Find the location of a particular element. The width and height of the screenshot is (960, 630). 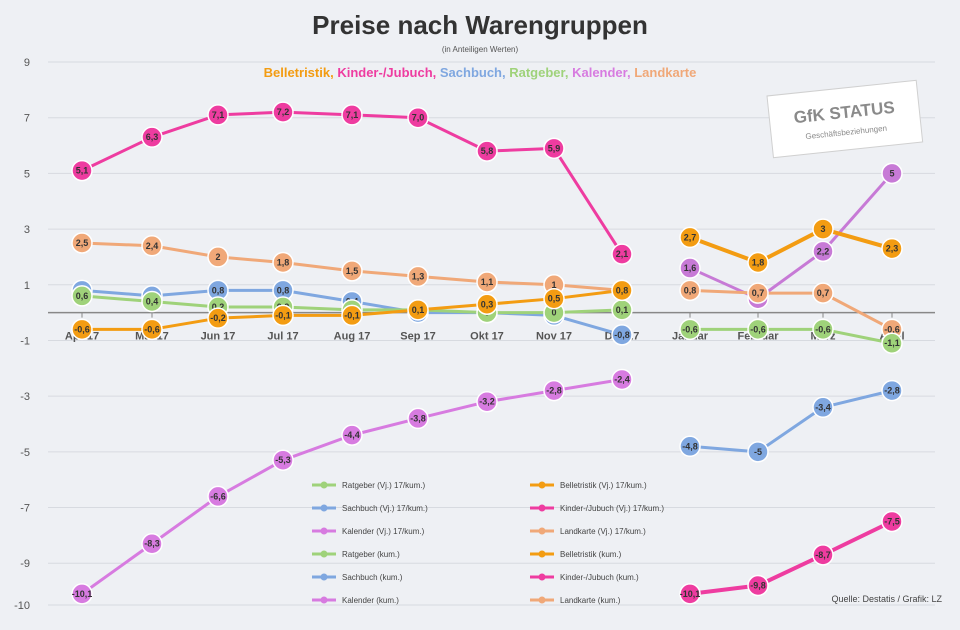

data-label: -3,2 is located at coordinates (487, 402).